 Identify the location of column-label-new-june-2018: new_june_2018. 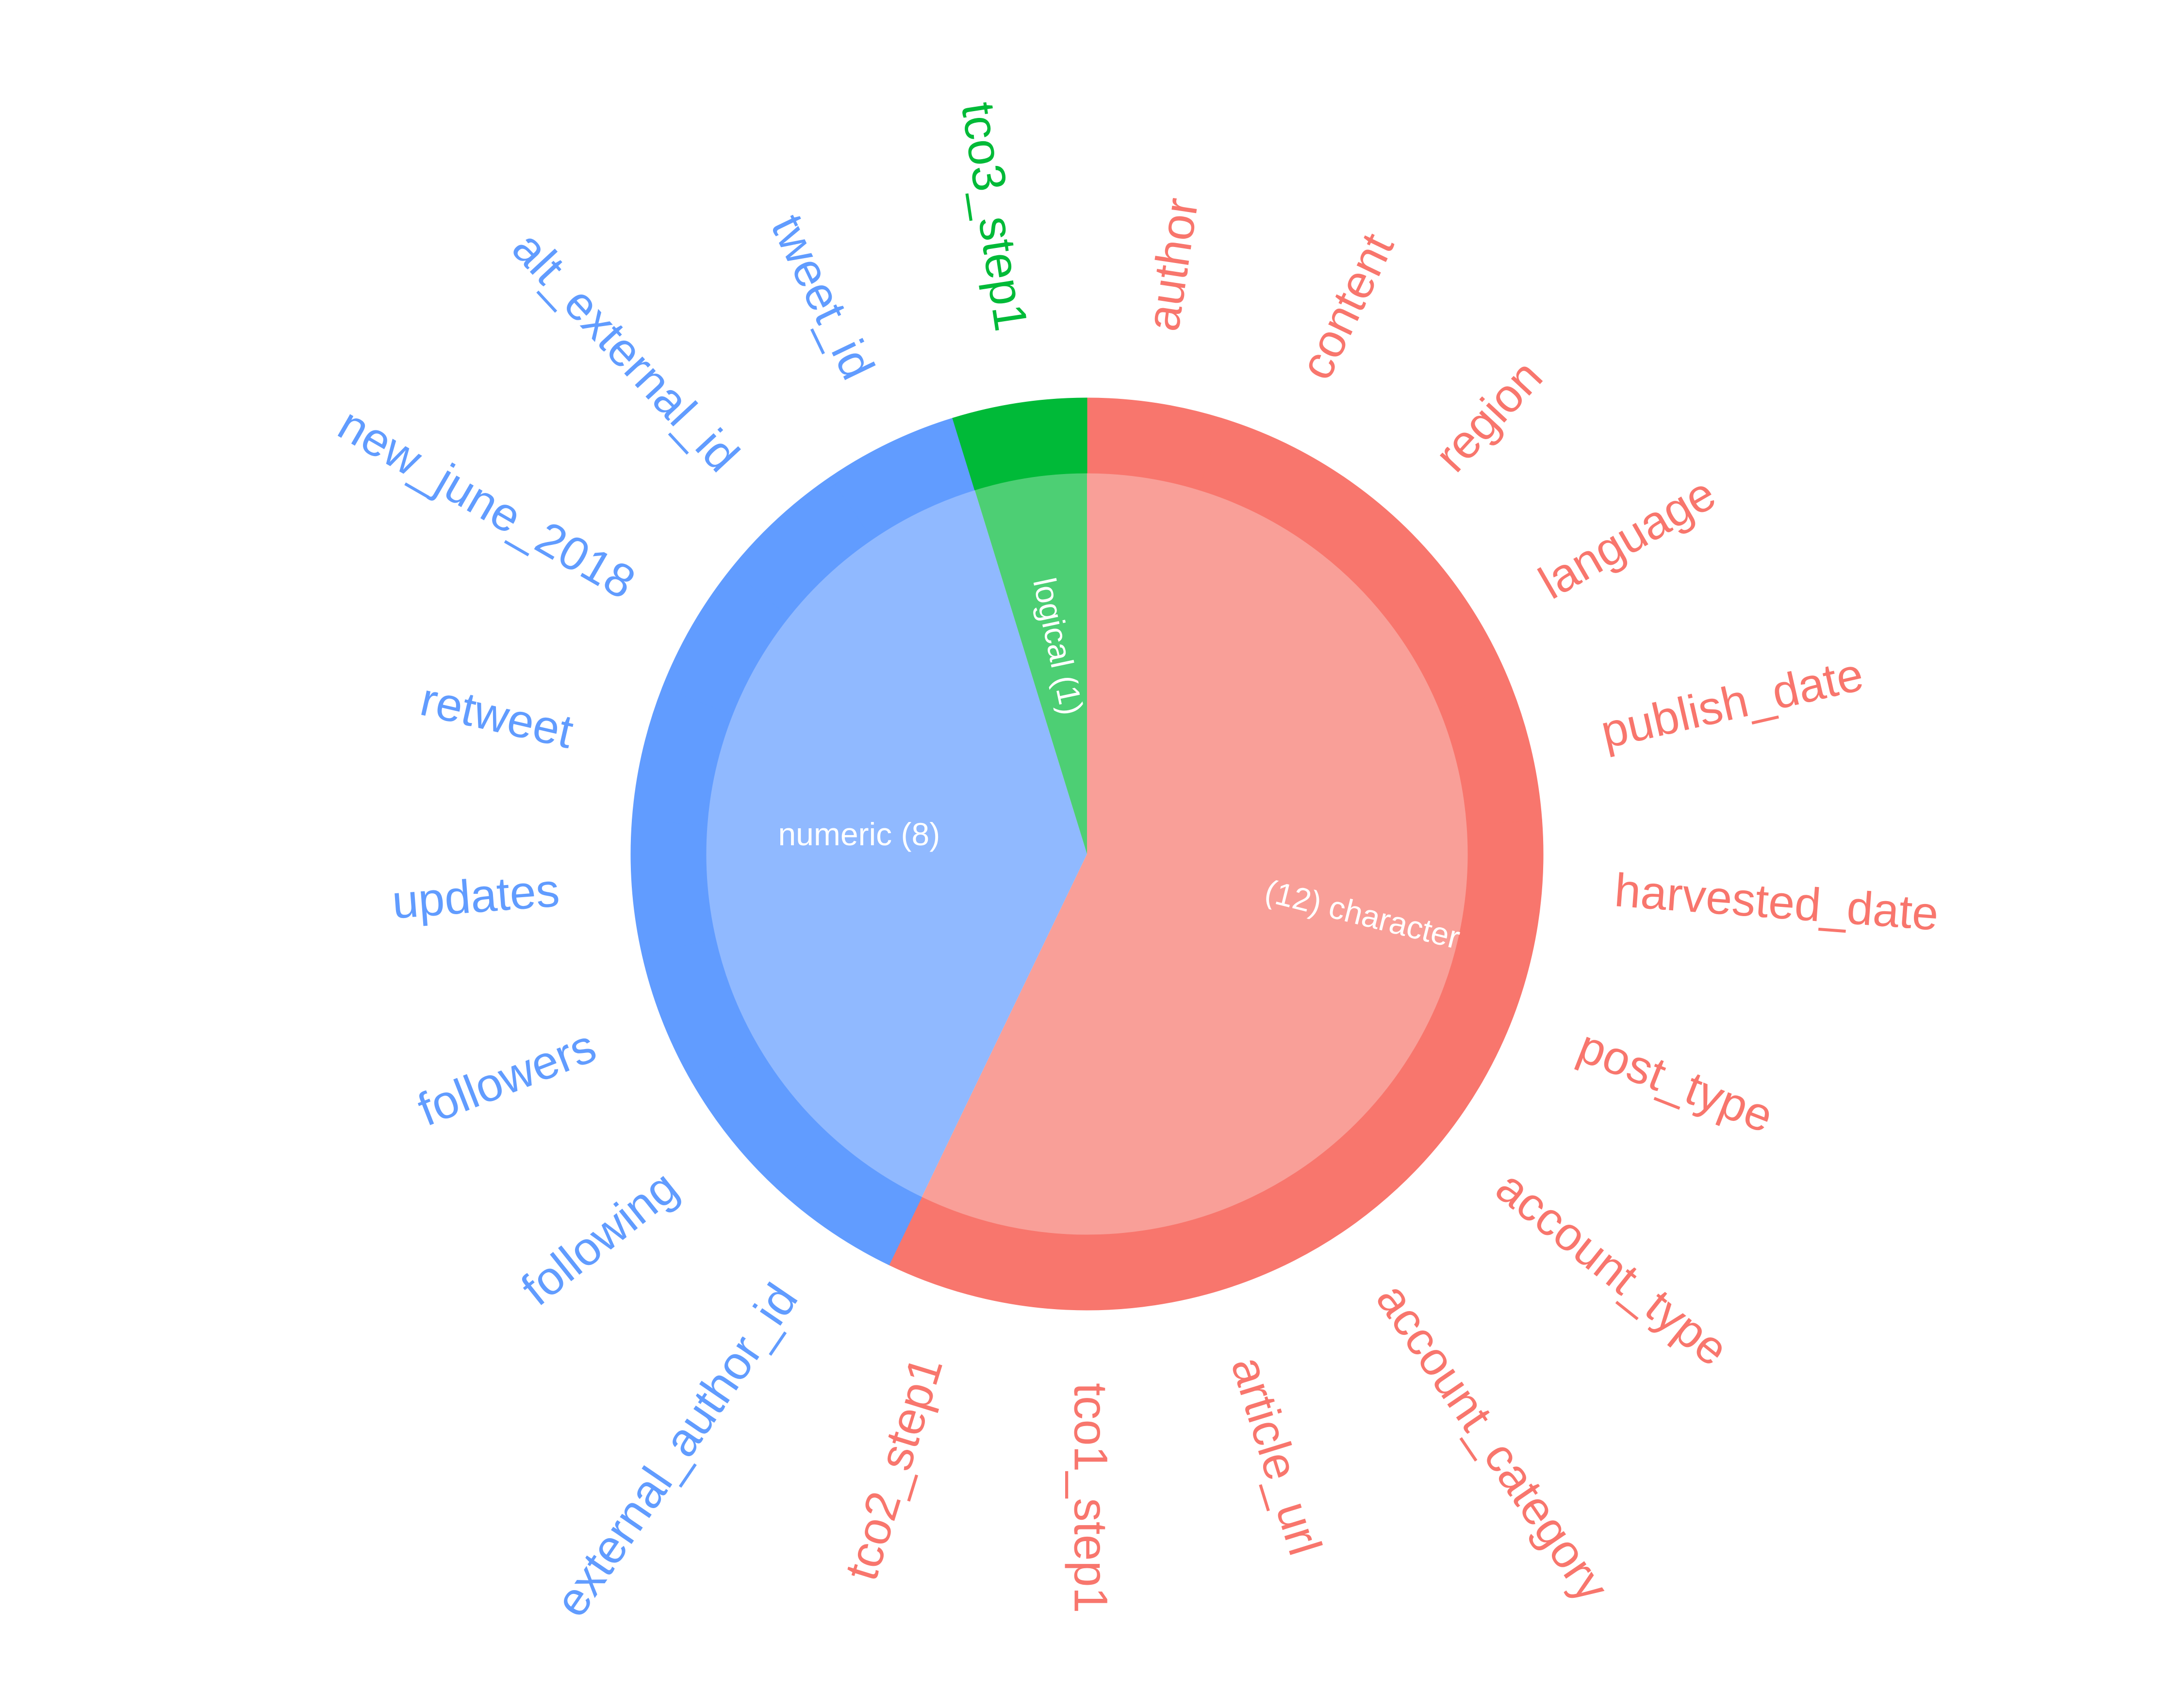
(486, 503).